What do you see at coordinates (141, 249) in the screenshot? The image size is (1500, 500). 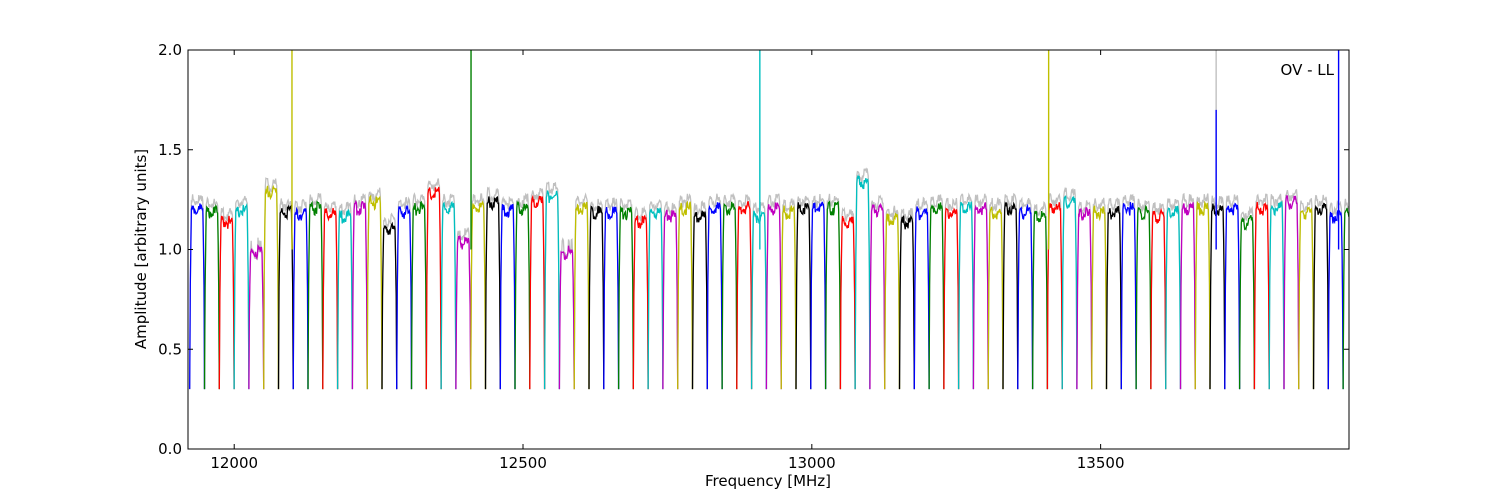 I see `y-axis-label: Amplitude [arbitrary units]` at bounding box center [141, 249].